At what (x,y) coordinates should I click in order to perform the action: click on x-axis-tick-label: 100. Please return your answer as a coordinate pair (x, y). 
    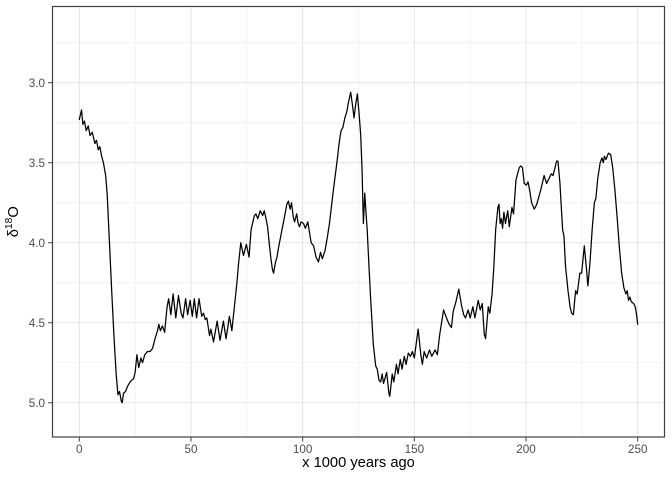
    Looking at the image, I should click on (303, 449).